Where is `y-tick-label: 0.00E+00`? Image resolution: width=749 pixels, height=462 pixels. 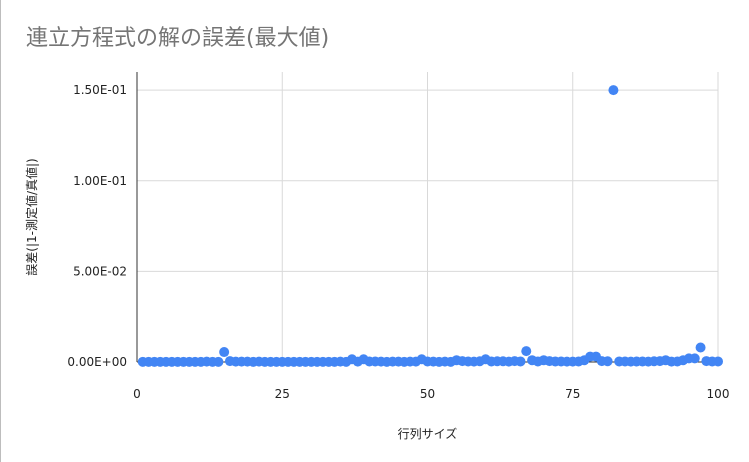 y-tick-label: 0.00E+00 is located at coordinates (97, 362).